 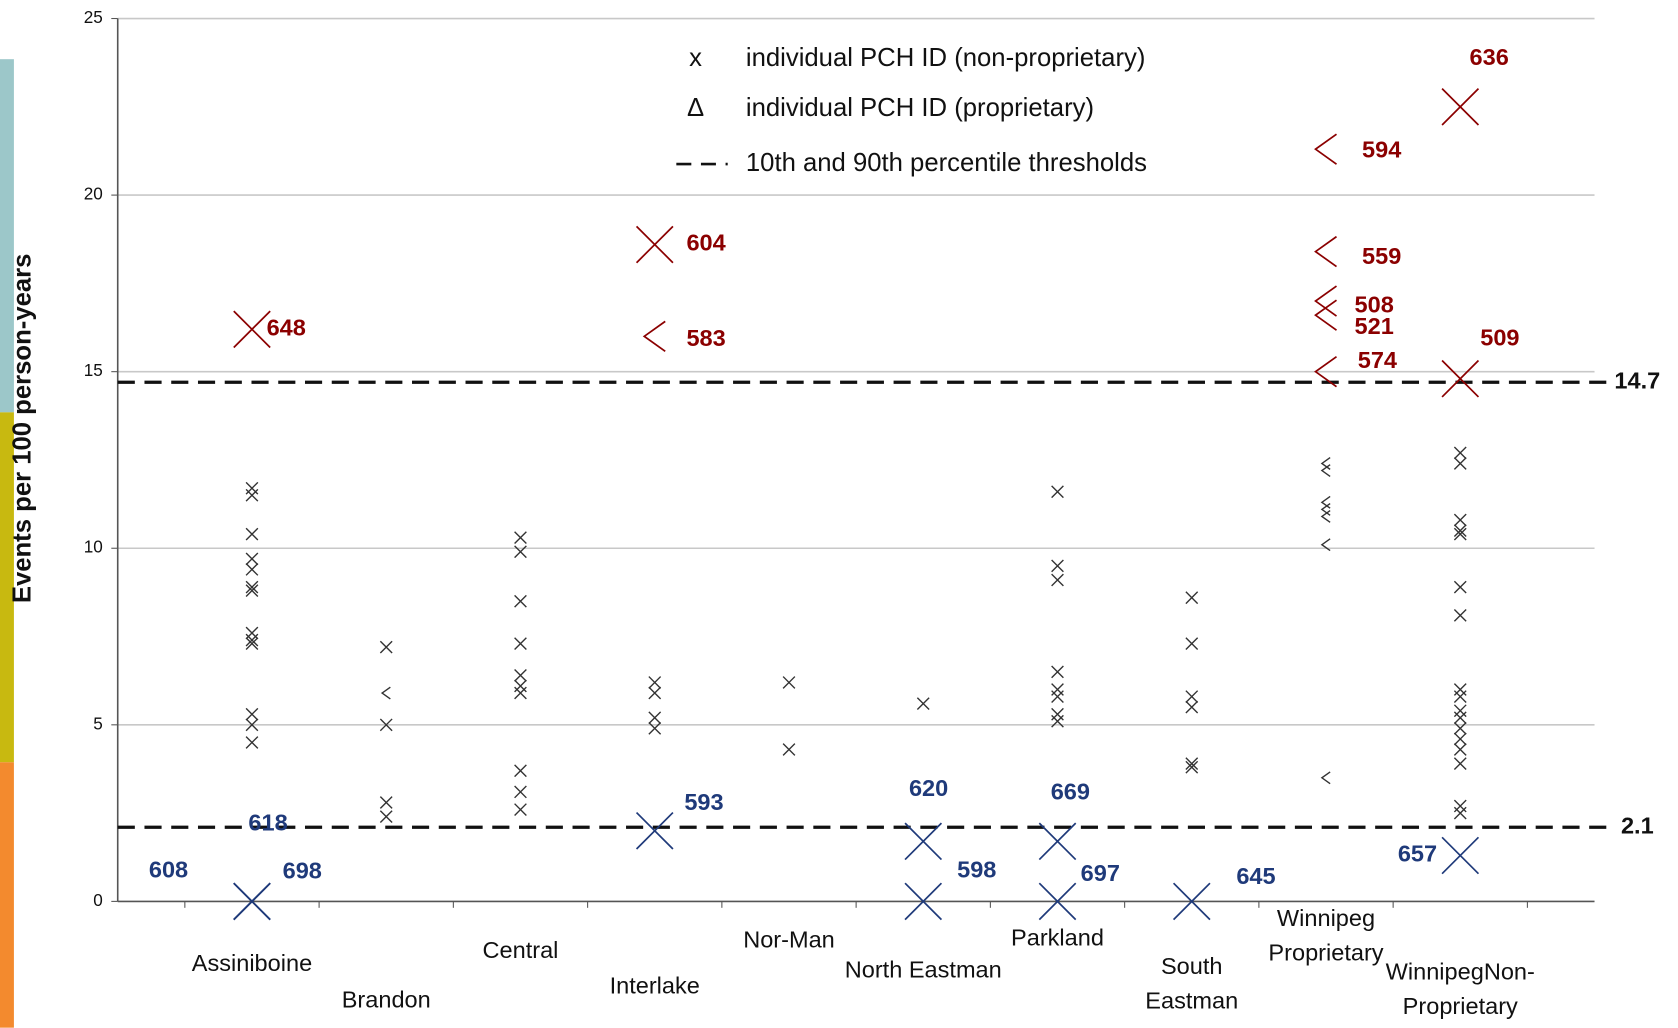 What do you see at coordinates (22, 429) in the screenshot?
I see `y-axis-label: Events per 100 person-years` at bounding box center [22, 429].